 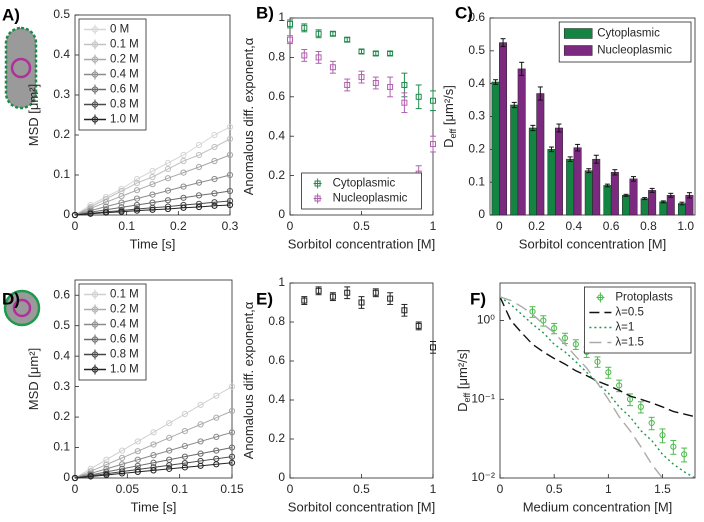 I want to click on cell-icon-protoplast, so click(x=22, y=308).